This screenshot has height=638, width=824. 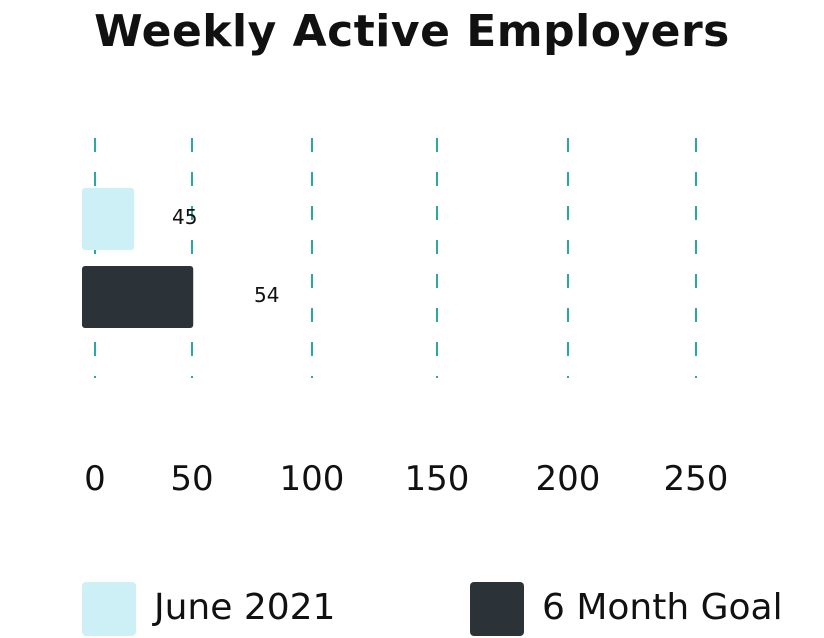 What do you see at coordinates (245, 607) in the screenshot?
I see `legend-label-june-2021: June 2021` at bounding box center [245, 607].